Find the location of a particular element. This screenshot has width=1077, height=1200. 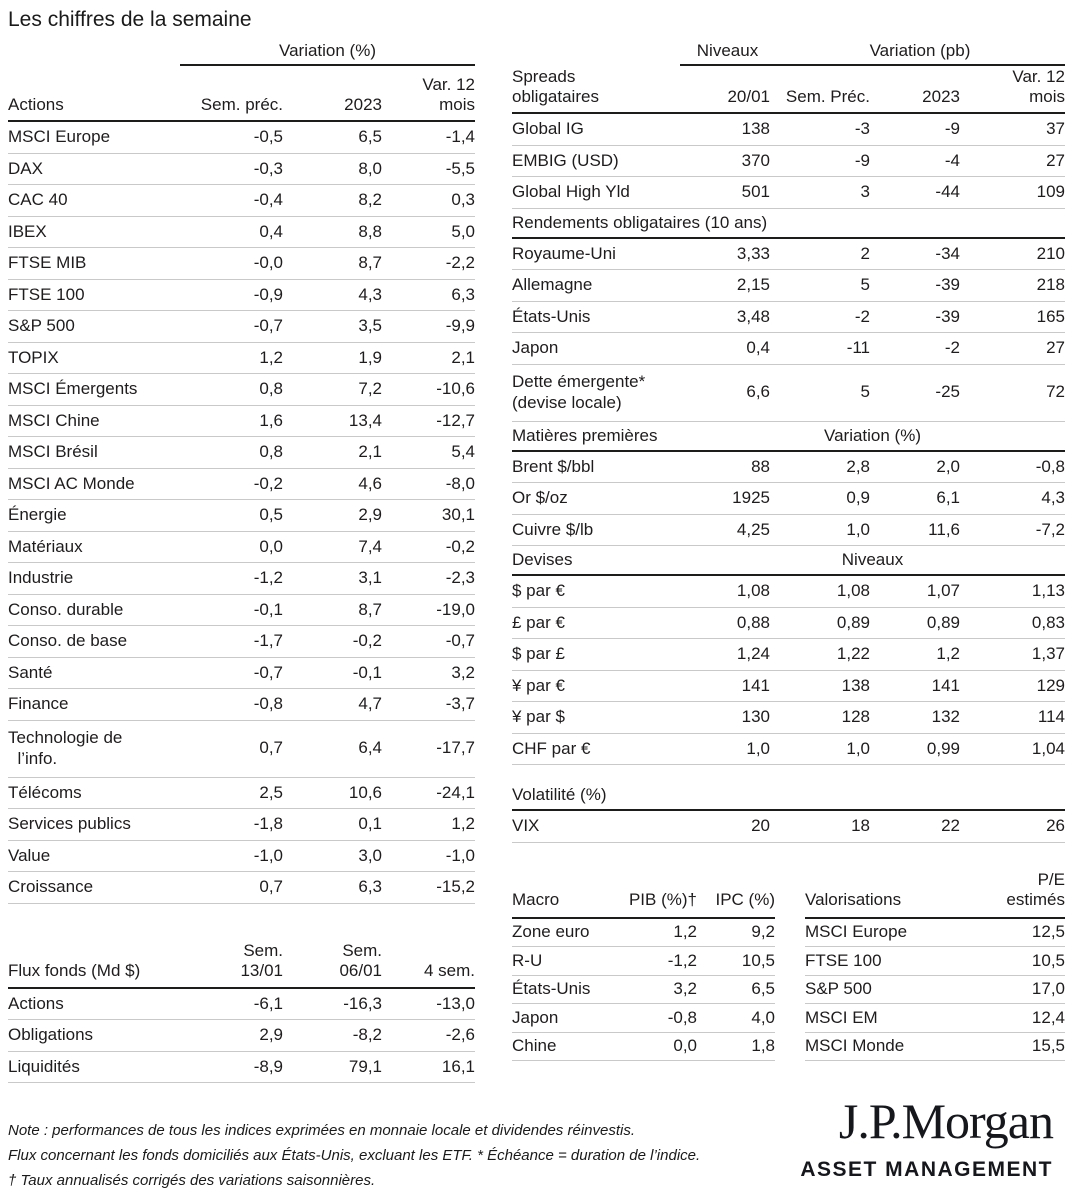

value-pib: -0,8 is located at coordinates (682, 1017).